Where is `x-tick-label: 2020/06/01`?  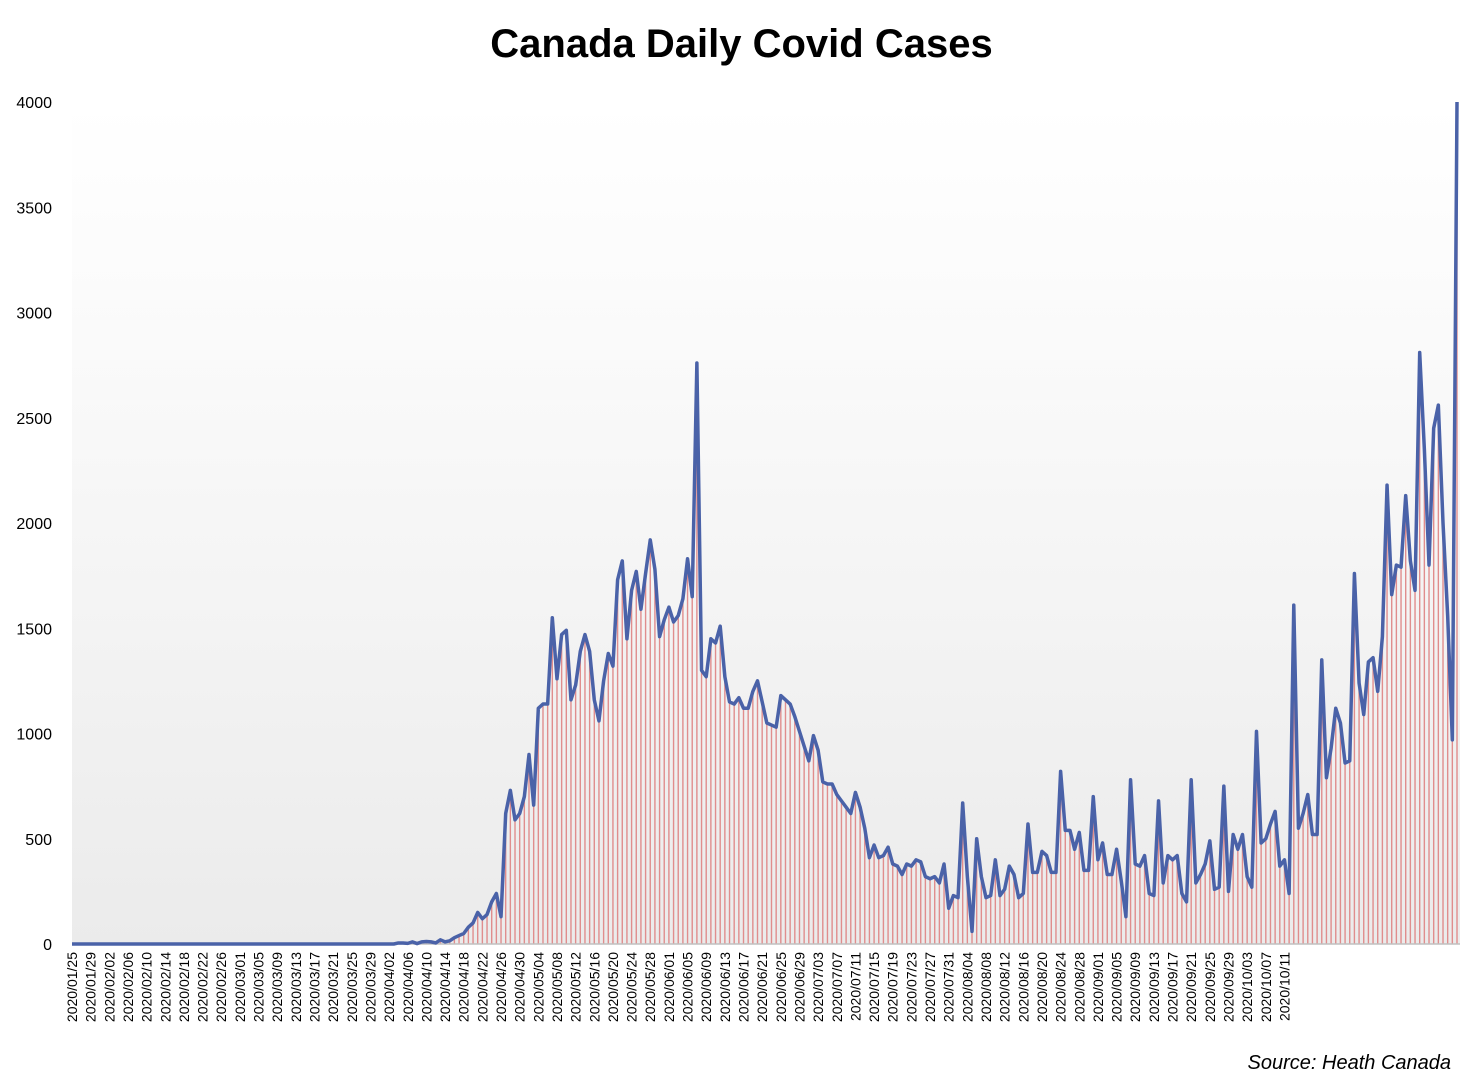
x-tick-label: 2020/06/01 is located at coordinates (669, 987).